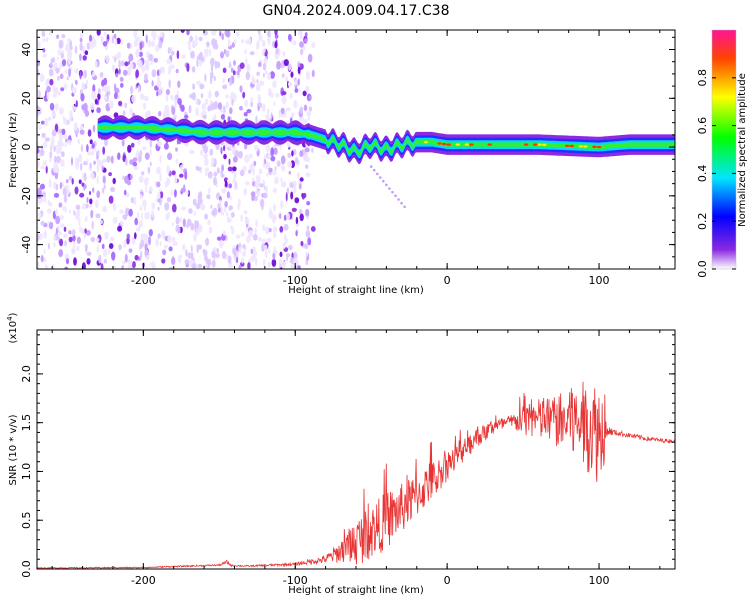 Image resolution: width=750 pixels, height=600 pixels. I want to click on colorbar-frame, so click(724, 149).